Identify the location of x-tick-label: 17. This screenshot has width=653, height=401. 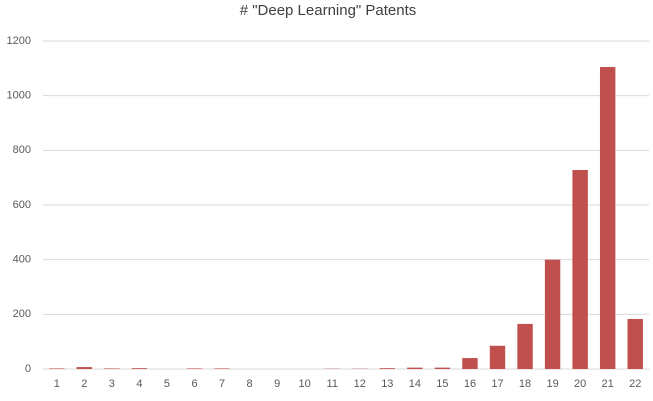
(497, 384).